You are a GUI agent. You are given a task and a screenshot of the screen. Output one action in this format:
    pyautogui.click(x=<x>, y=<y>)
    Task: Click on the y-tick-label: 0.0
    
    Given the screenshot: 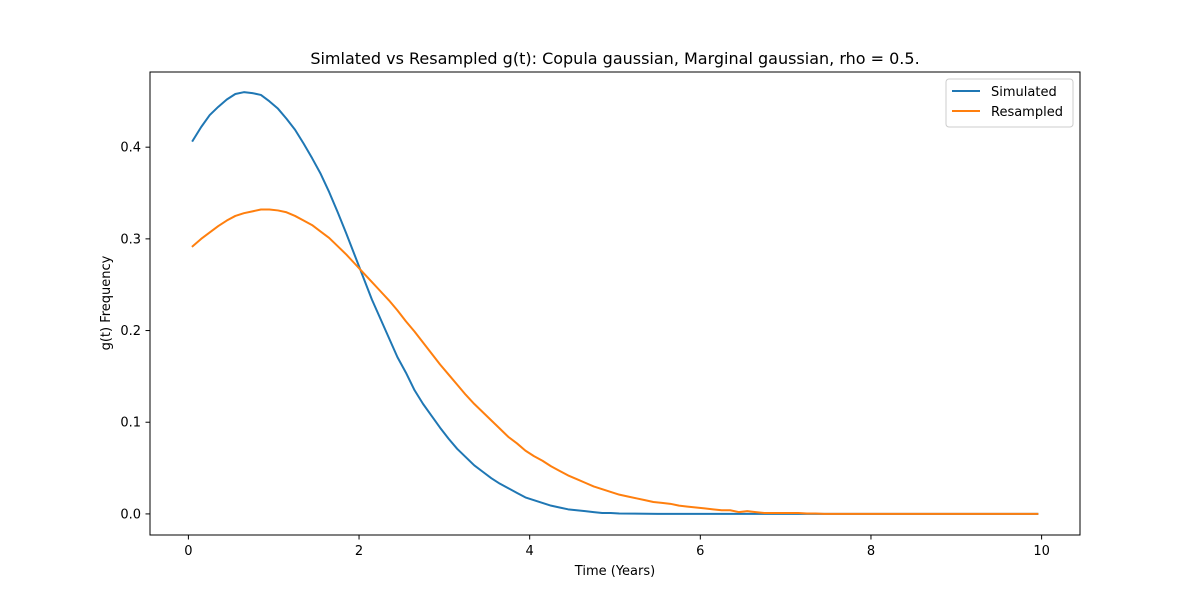 What is the action you would take?
    pyautogui.click(x=130, y=514)
    